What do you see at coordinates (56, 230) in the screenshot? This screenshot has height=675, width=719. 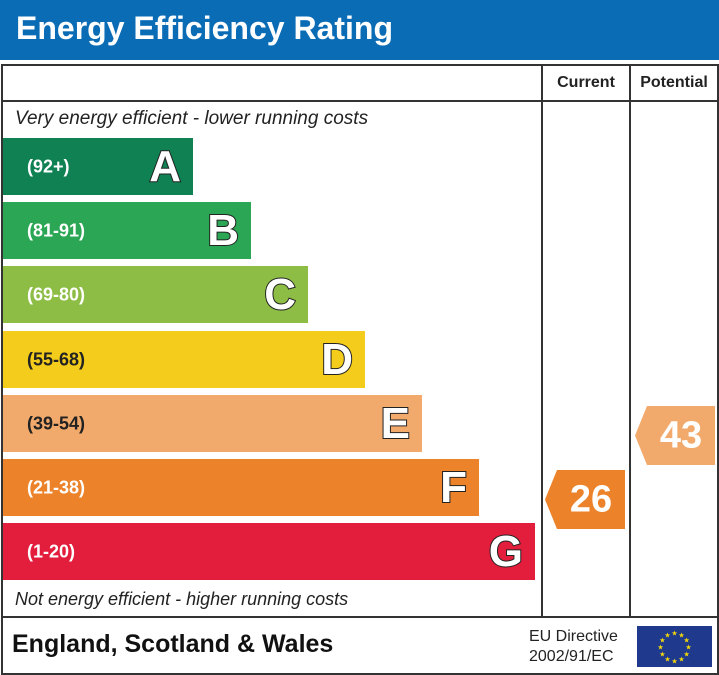 I see `band-range: (81-91)` at bounding box center [56, 230].